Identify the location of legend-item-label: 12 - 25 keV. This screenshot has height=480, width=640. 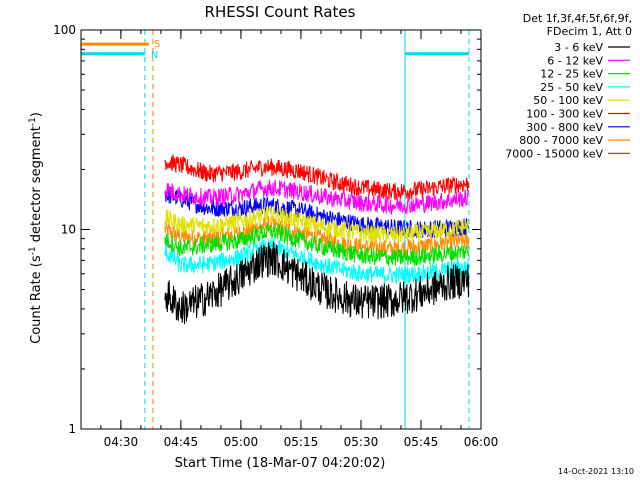
(571, 74).